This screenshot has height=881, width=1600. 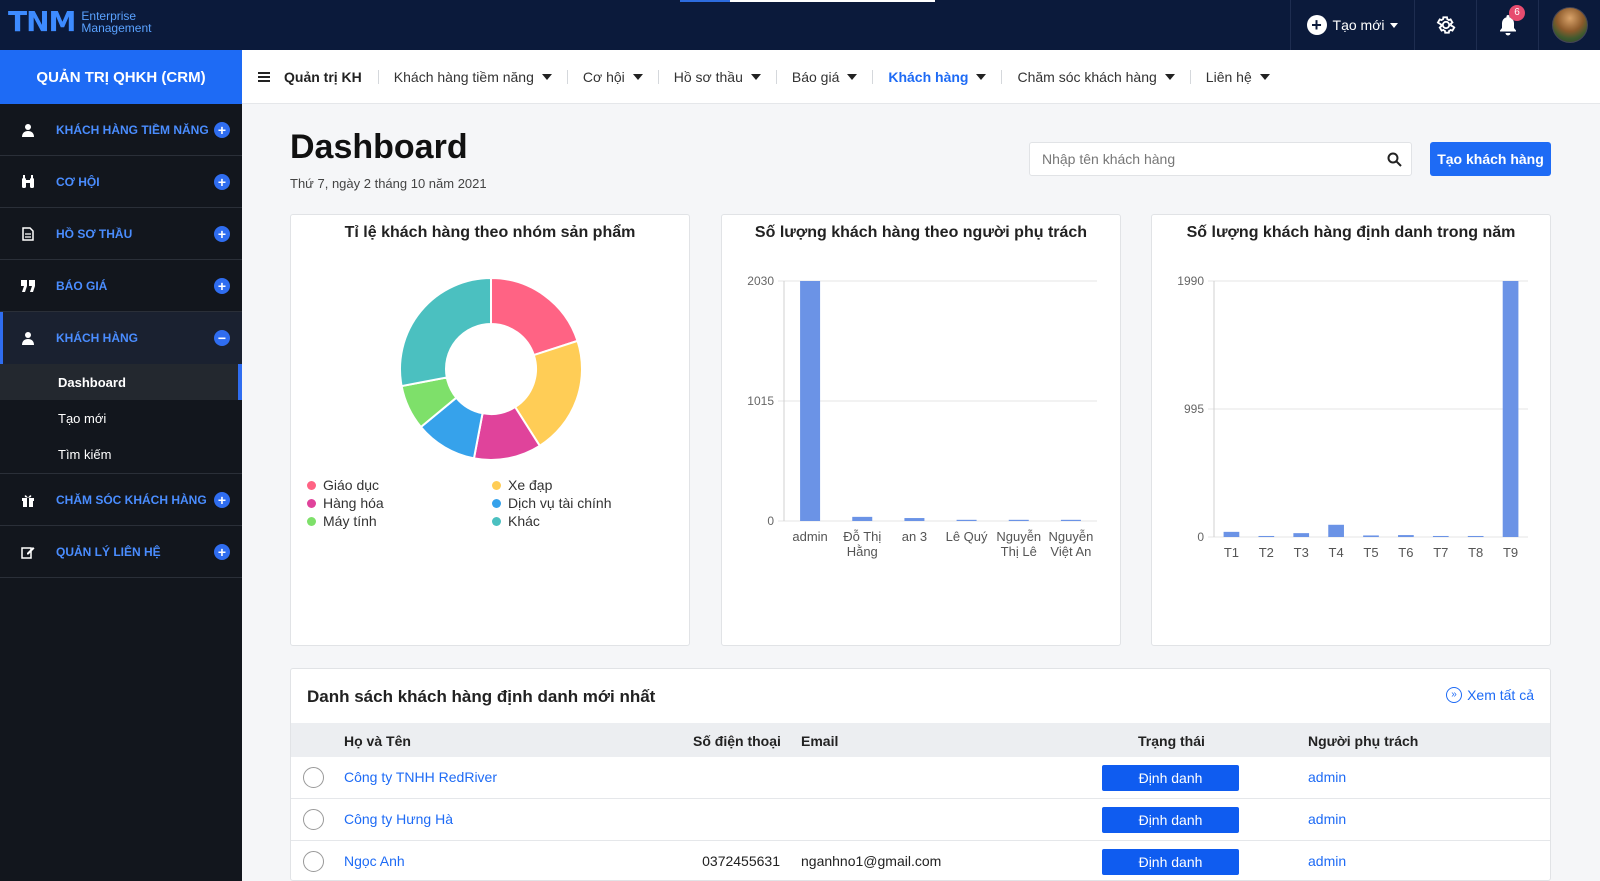 I want to click on nav-item-leads: Khách hàng tiềm năng, so click(x=472, y=77).